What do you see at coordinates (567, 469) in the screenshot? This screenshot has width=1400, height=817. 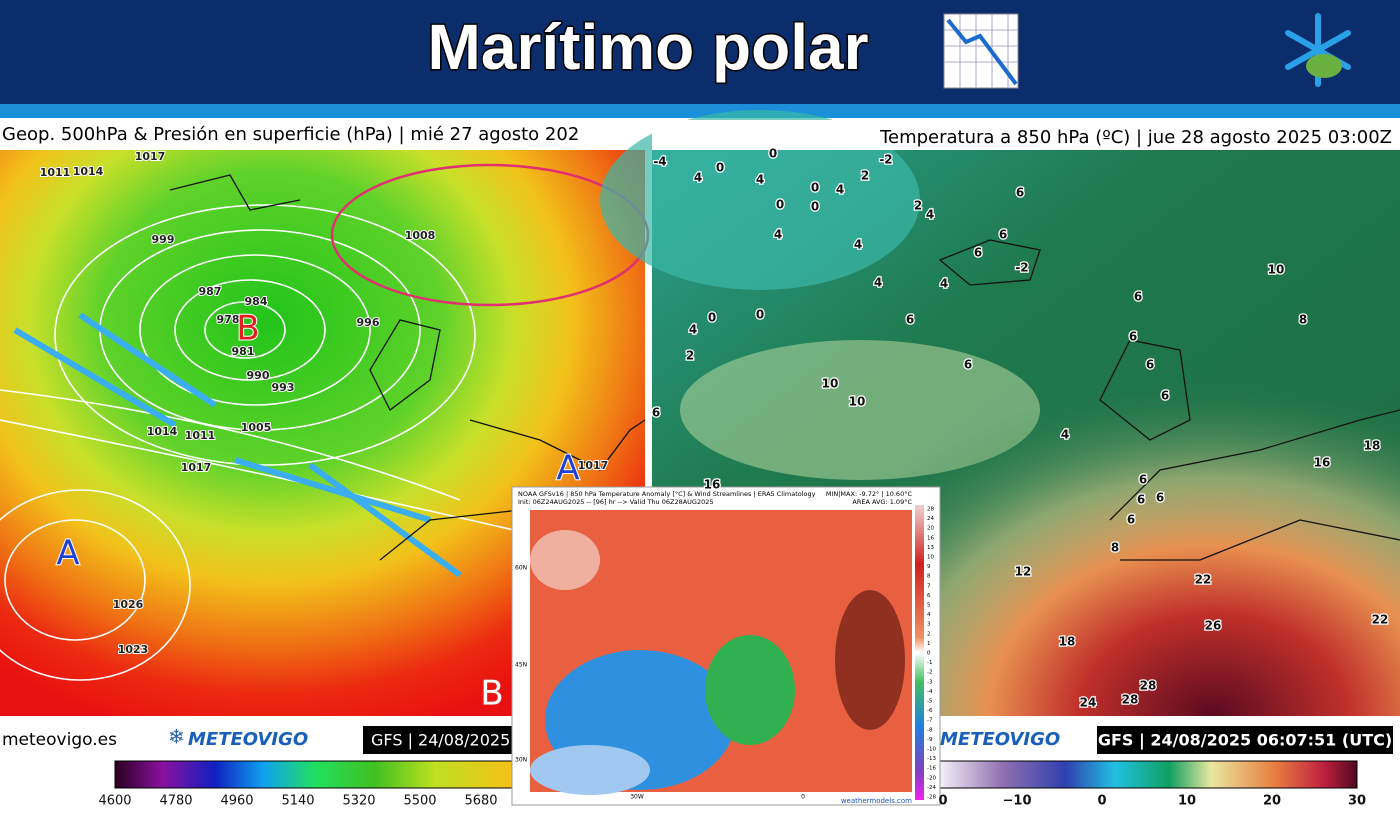 I see `pressure-center: A` at bounding box center [567, 469].